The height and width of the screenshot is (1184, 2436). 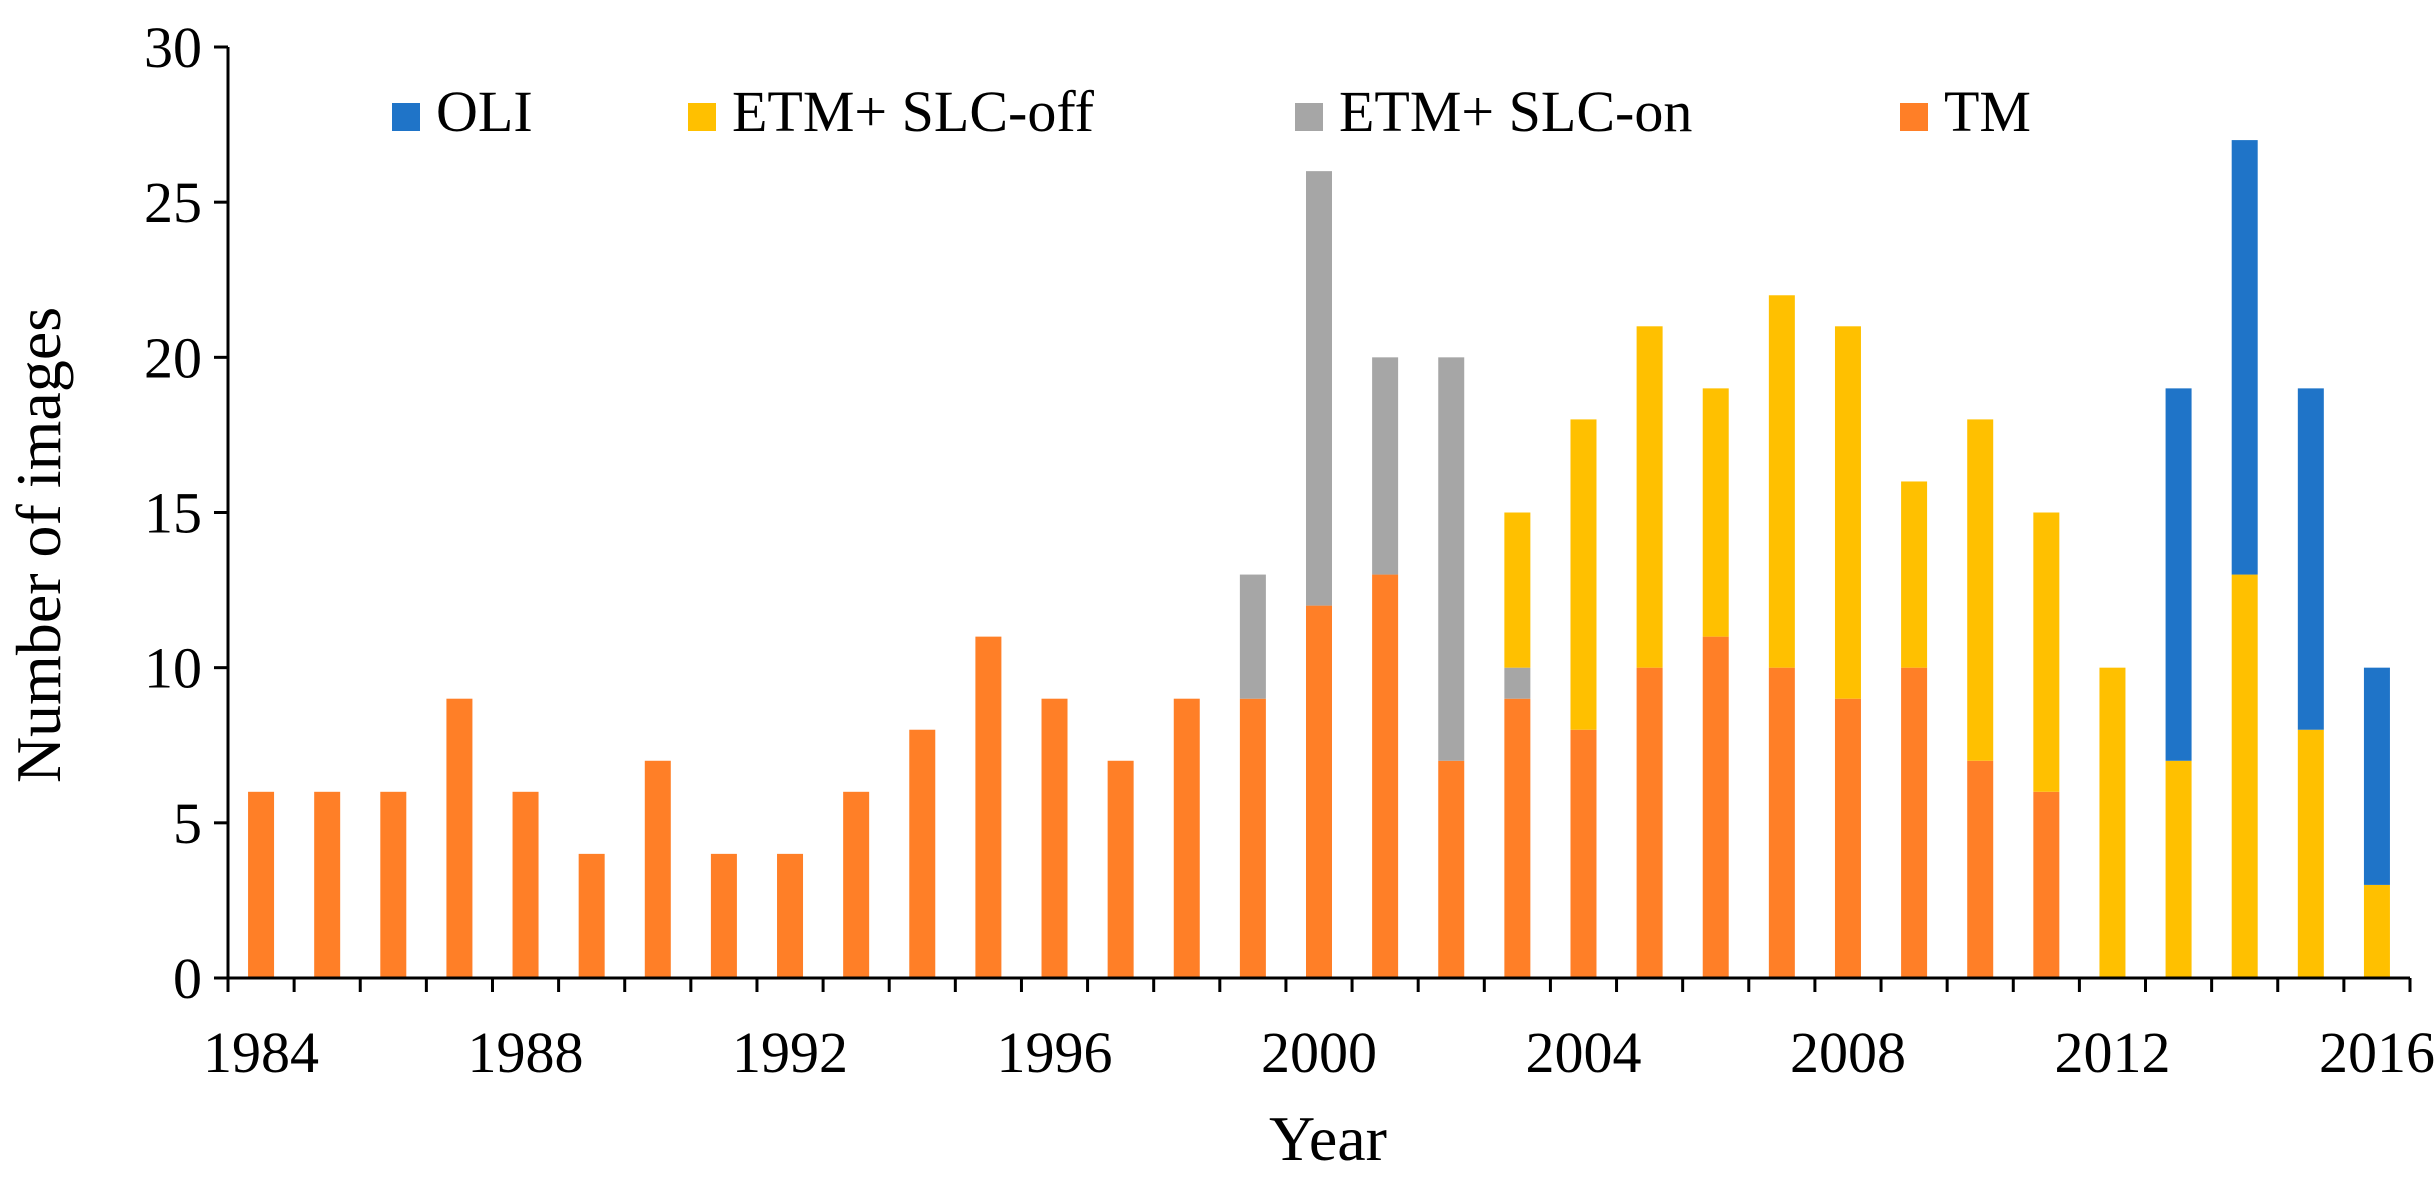 I want to click on x-tick-label-2008: 2008, so click(x=1848, y=1052).